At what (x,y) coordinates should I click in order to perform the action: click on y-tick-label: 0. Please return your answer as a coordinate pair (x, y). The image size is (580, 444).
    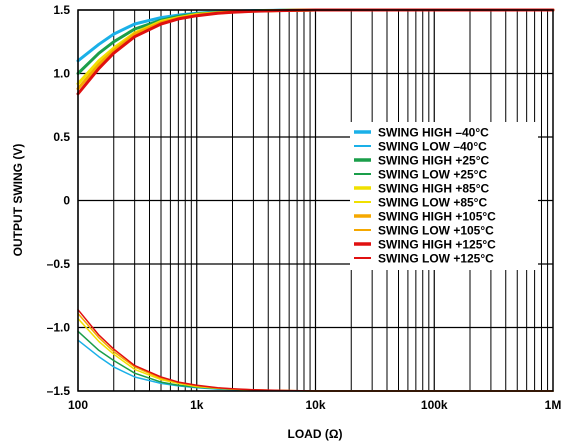
    Looking at the image, I should click on (66, 201).